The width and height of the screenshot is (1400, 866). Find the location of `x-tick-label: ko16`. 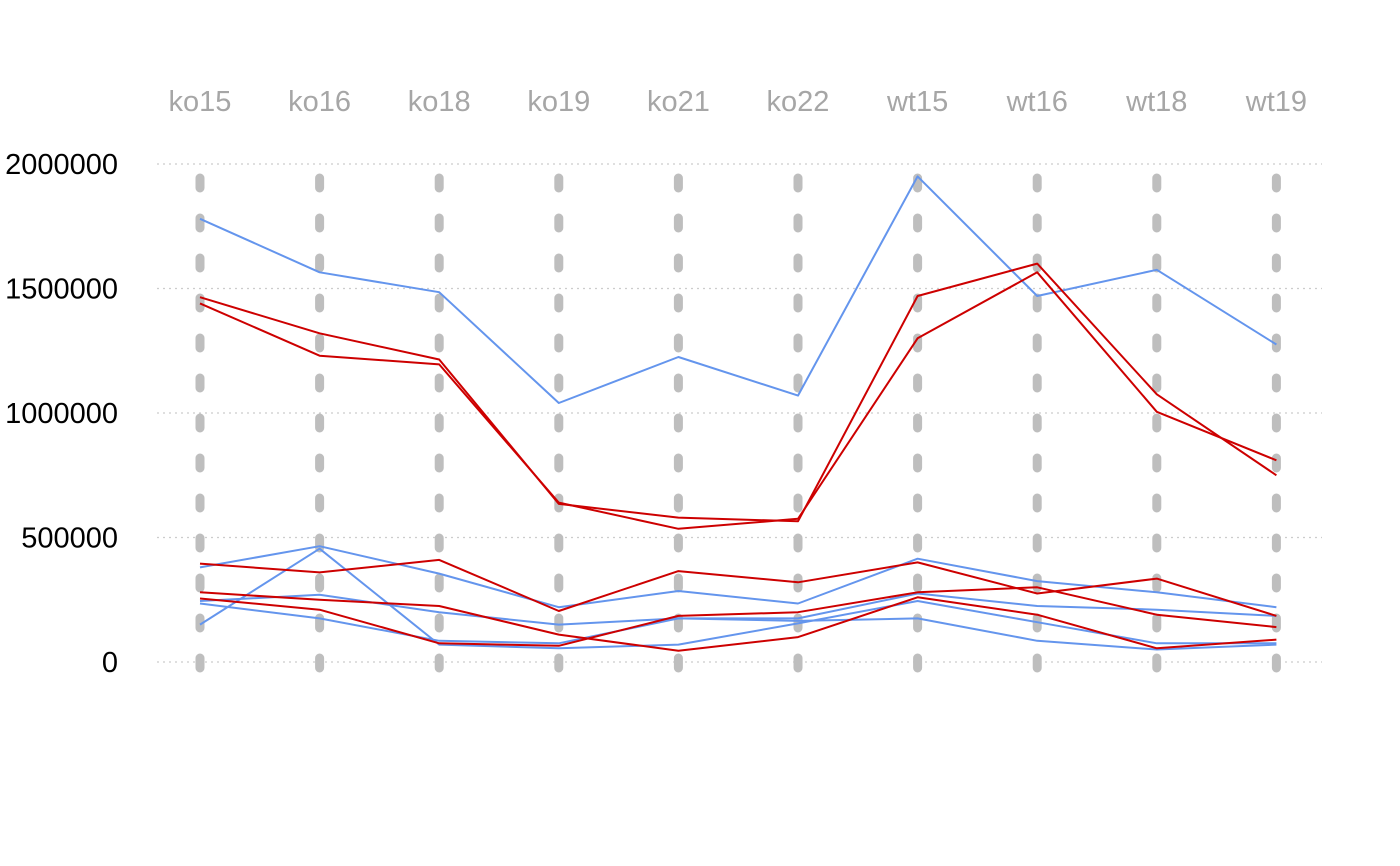

x-tick-label: ko16 is located at coordinates (319, 102).